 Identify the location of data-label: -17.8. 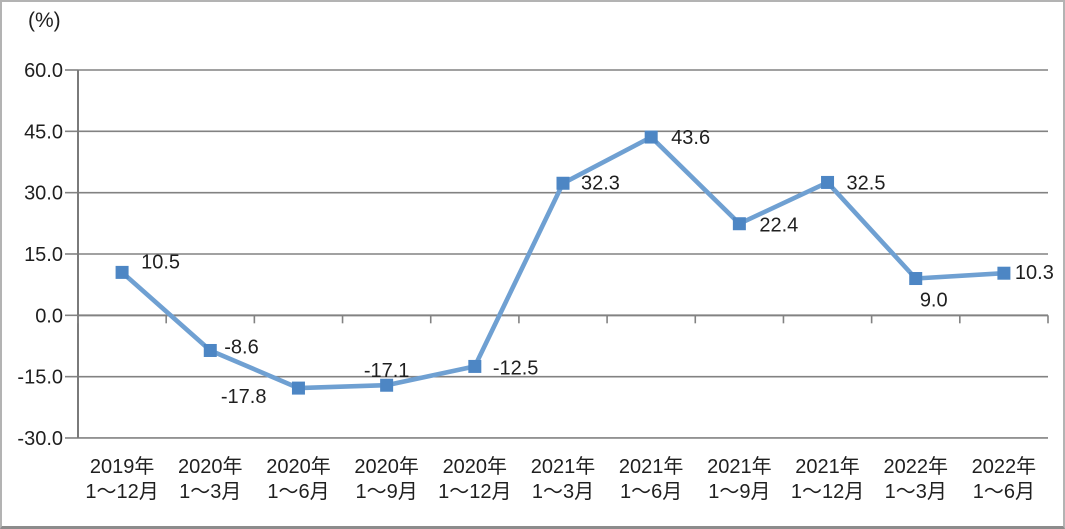
(244, 397).